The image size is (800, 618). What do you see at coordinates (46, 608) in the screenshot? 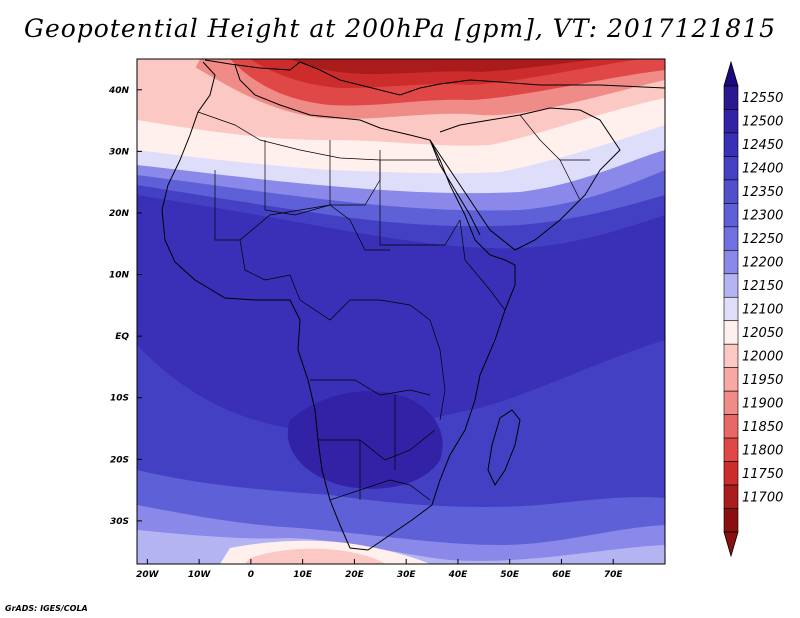
I see `grads-credit: GrADS: IGES/COLA` at bounding box center [46, 608].